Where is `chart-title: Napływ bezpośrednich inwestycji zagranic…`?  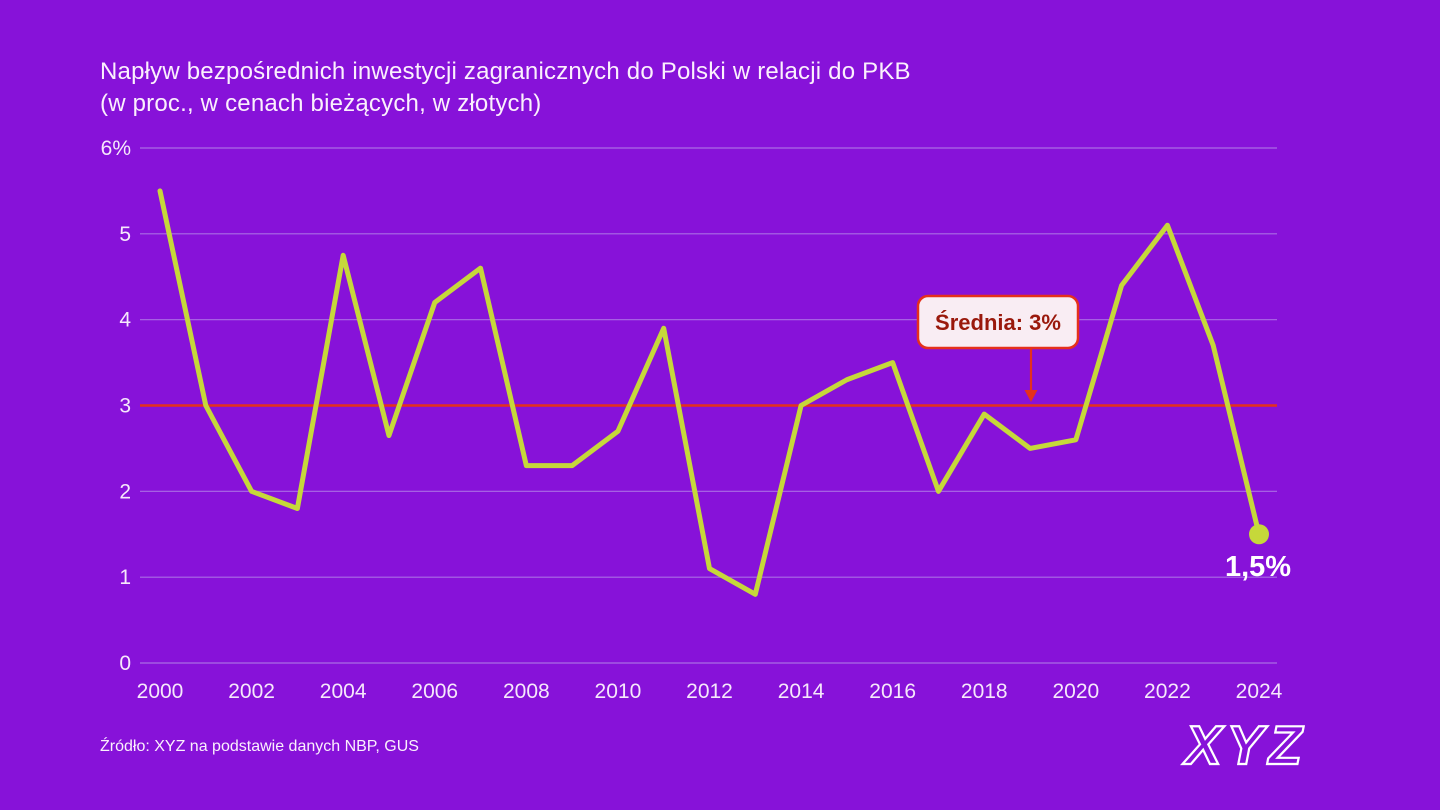
chart-title: Napływ bezpośrednich inwestycji zagranic… is located at coordinates (505, 88).